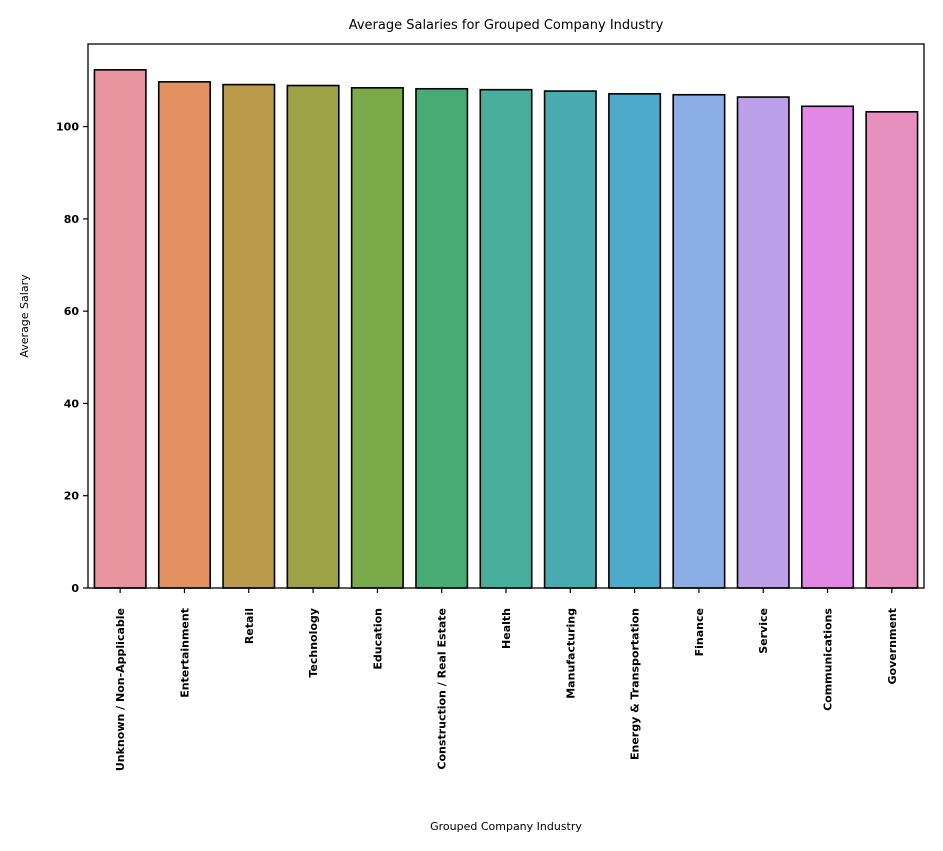 The height and width of the screenshot is (851, 943). I want to click on y-tick-label-4: 80, so click(72, 219).